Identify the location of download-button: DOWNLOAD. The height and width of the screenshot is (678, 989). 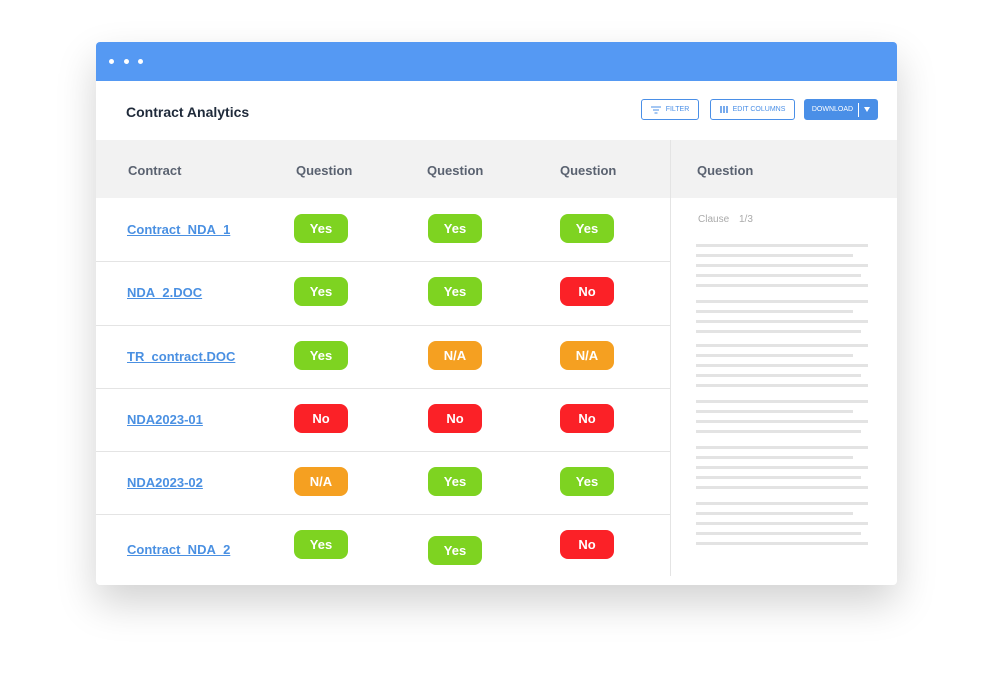
(841, 109).